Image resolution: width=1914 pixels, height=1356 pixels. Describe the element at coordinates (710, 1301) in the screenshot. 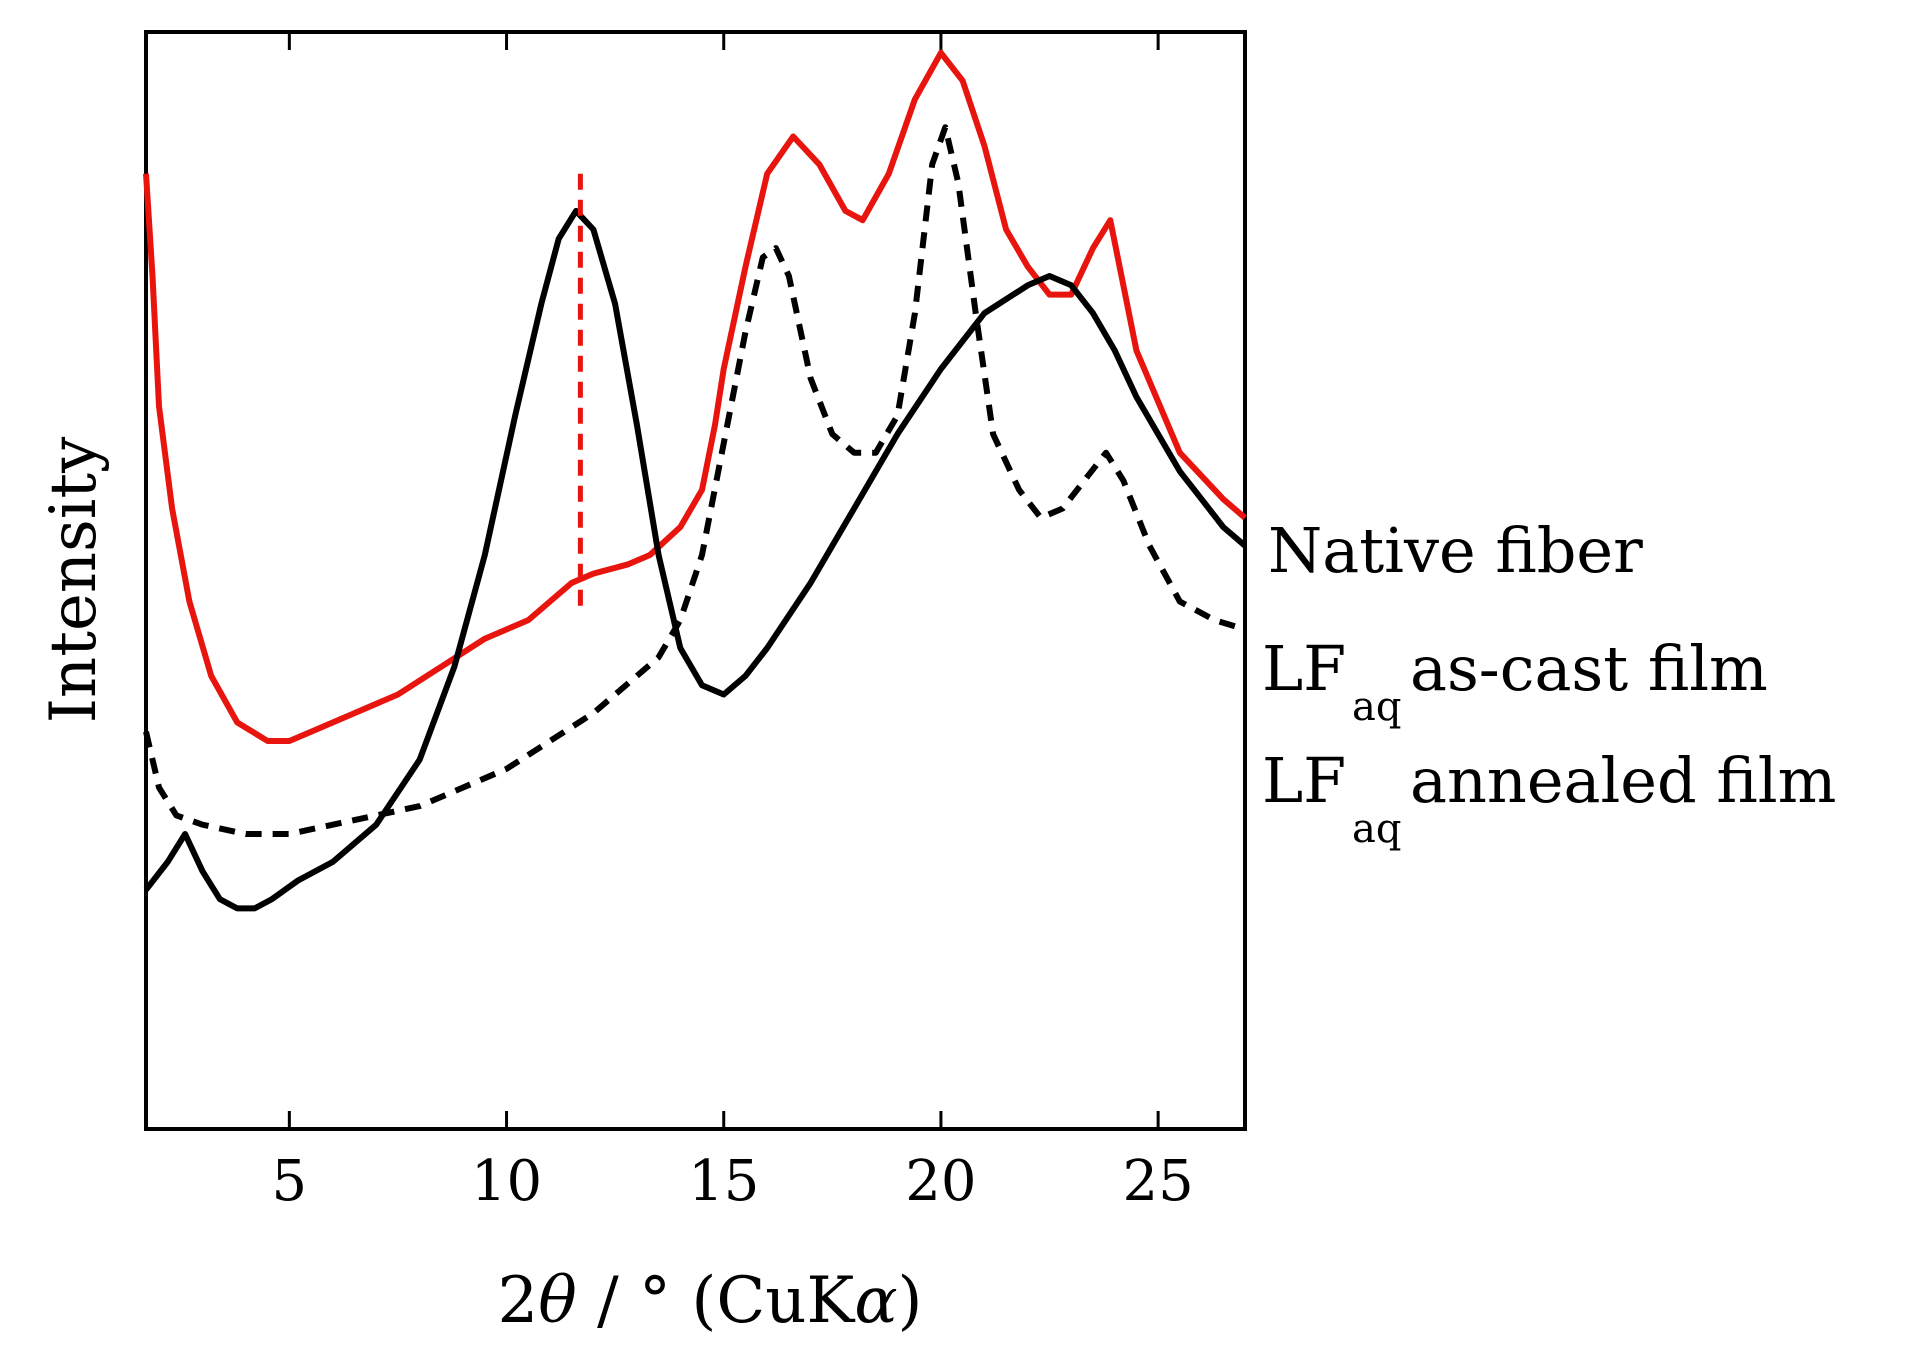

I see `x-axis-label: 2θ / ° (CuKα)` at that location.